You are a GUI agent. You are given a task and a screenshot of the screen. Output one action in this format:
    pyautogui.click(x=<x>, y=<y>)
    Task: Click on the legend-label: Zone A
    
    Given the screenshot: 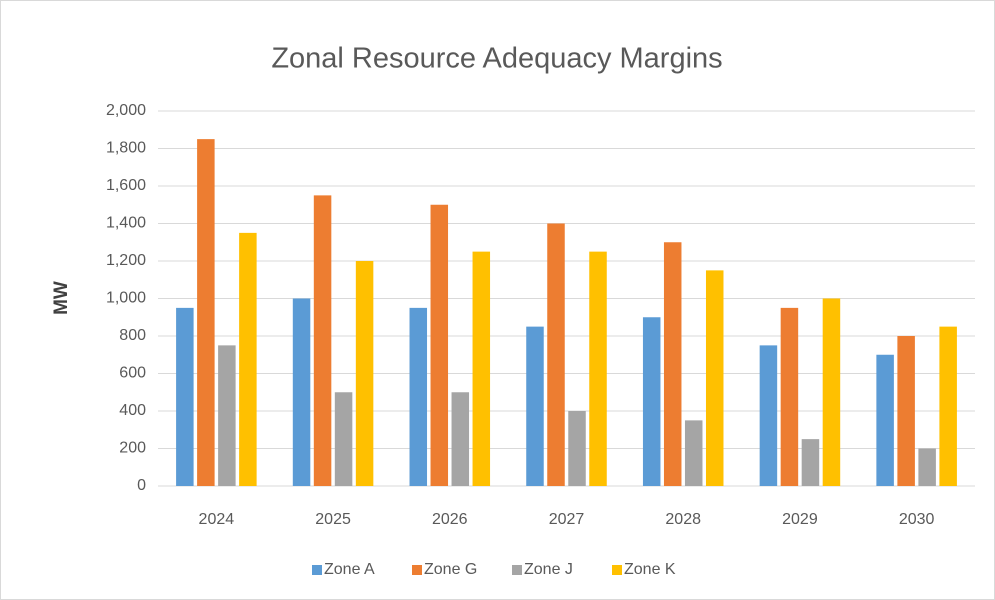 What is the action you would take?
    pyautogui.click(x=349, y=569)
    